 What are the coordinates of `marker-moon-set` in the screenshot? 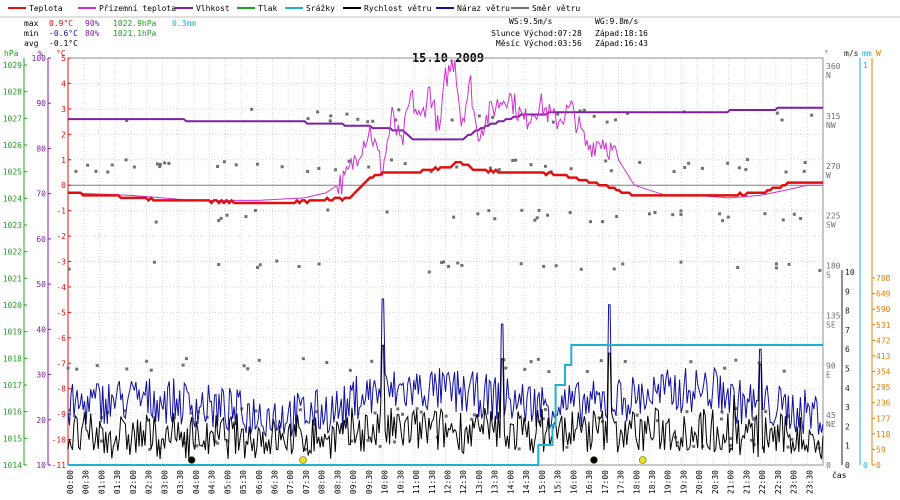 It's located at (594, 460).